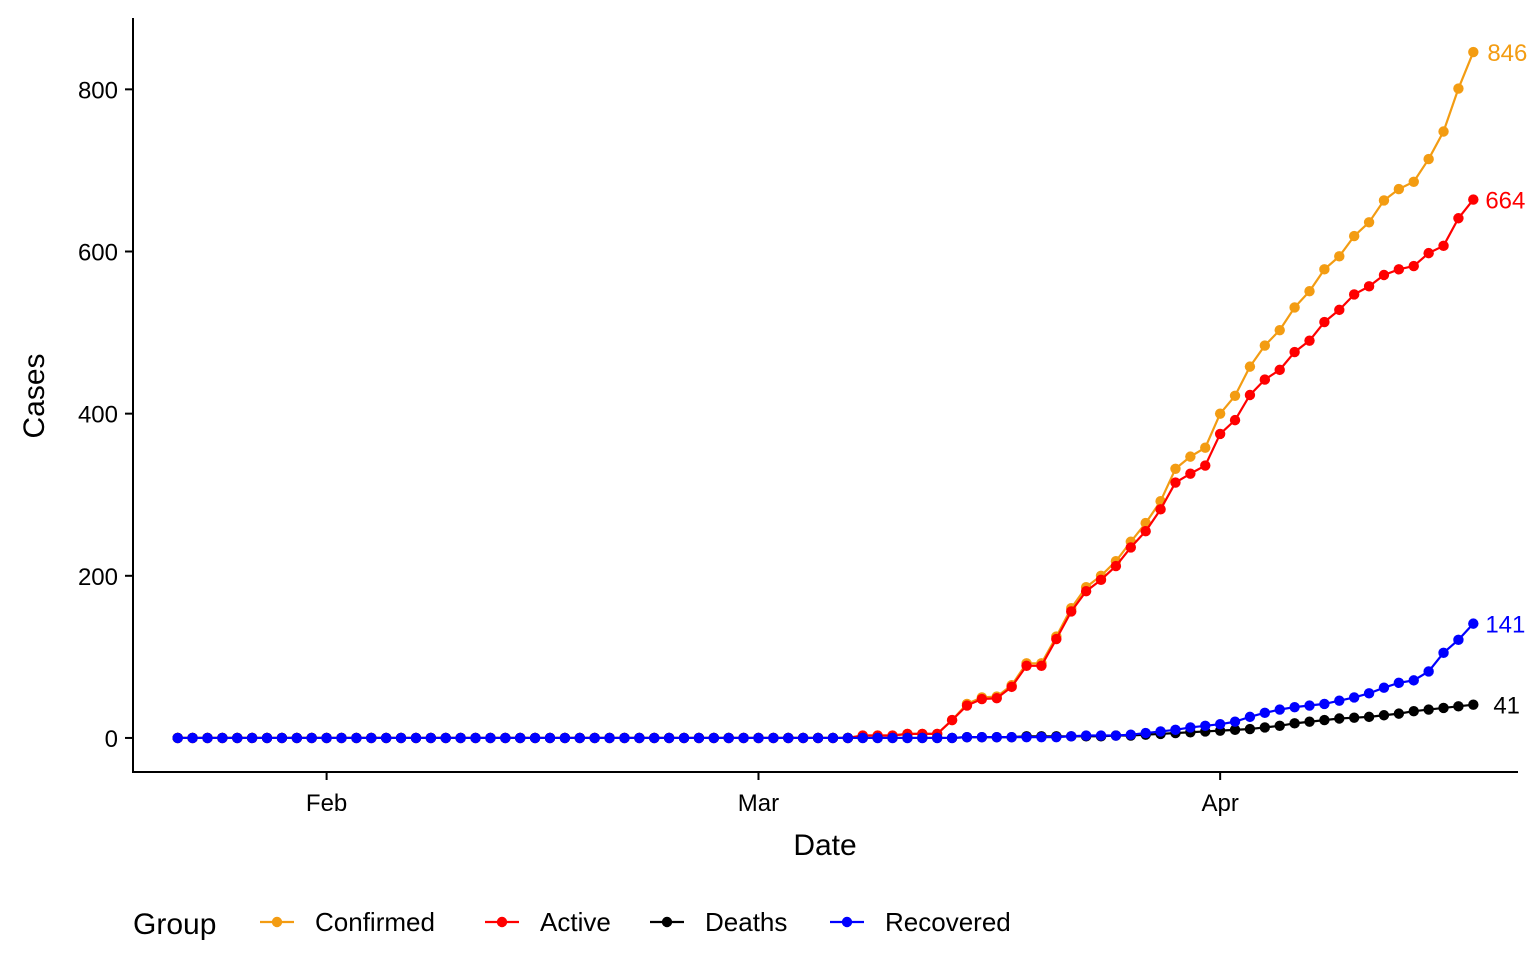 Image resolution: width=1536 pixels, height=960 pixels. I want to click on end-value-label: 141, so click(1505, 625).